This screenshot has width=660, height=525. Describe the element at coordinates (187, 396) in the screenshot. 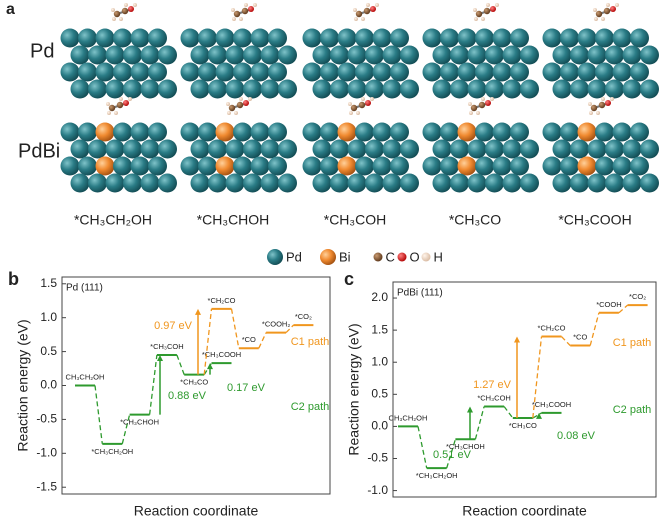

I see `annotation: 0.88 eV` at that location.